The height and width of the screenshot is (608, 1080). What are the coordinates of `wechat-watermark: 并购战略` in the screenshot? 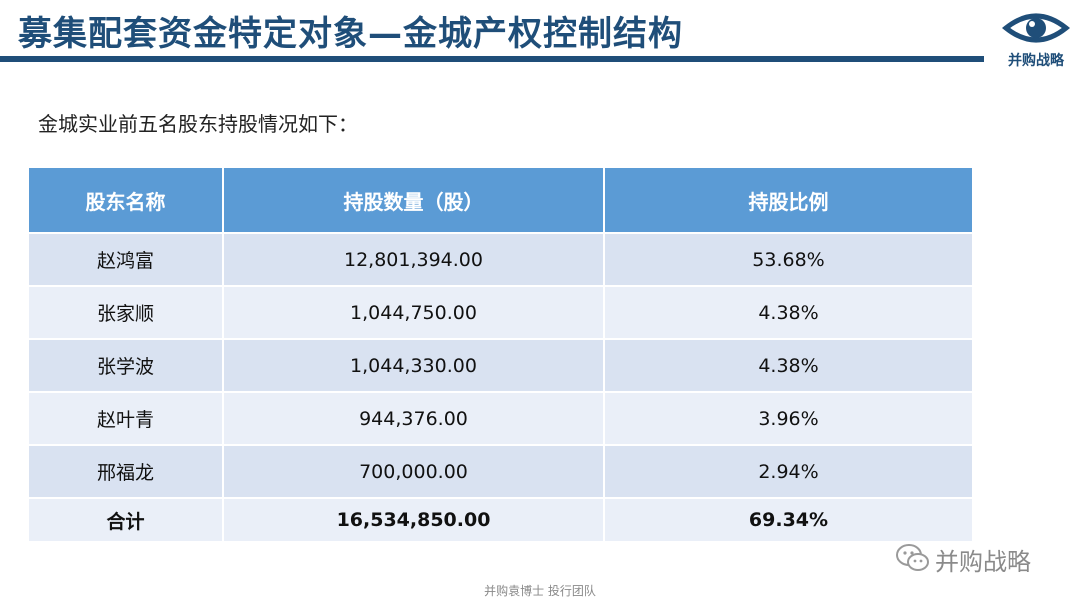 It's located at (978, 558).